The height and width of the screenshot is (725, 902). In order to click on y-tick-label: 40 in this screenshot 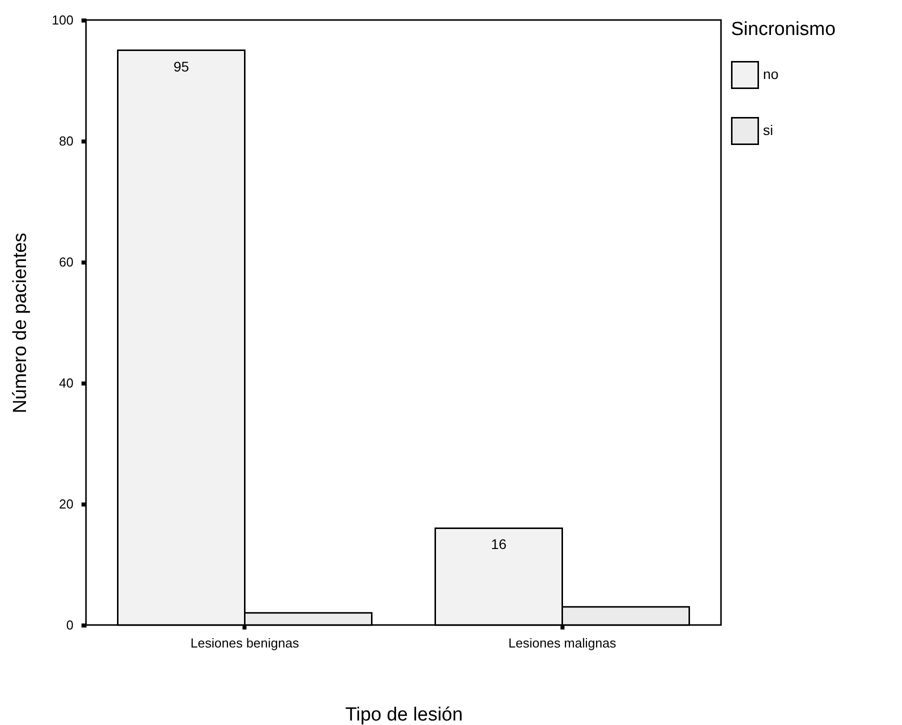, I will do `click(66, 383)`.